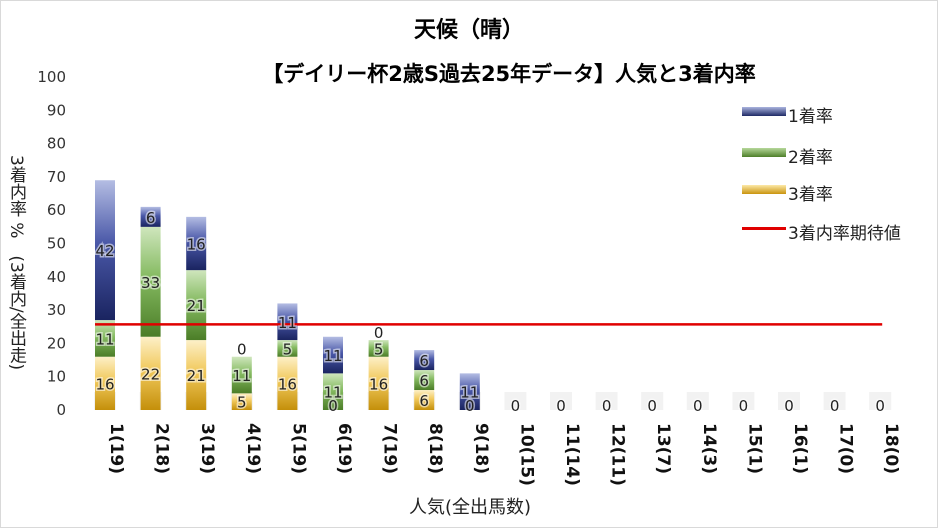  What do you see at coordinates (846, 448) in the screenshot?
I see `x-tick-label: 17(0)` at bounding box center [846, 448].